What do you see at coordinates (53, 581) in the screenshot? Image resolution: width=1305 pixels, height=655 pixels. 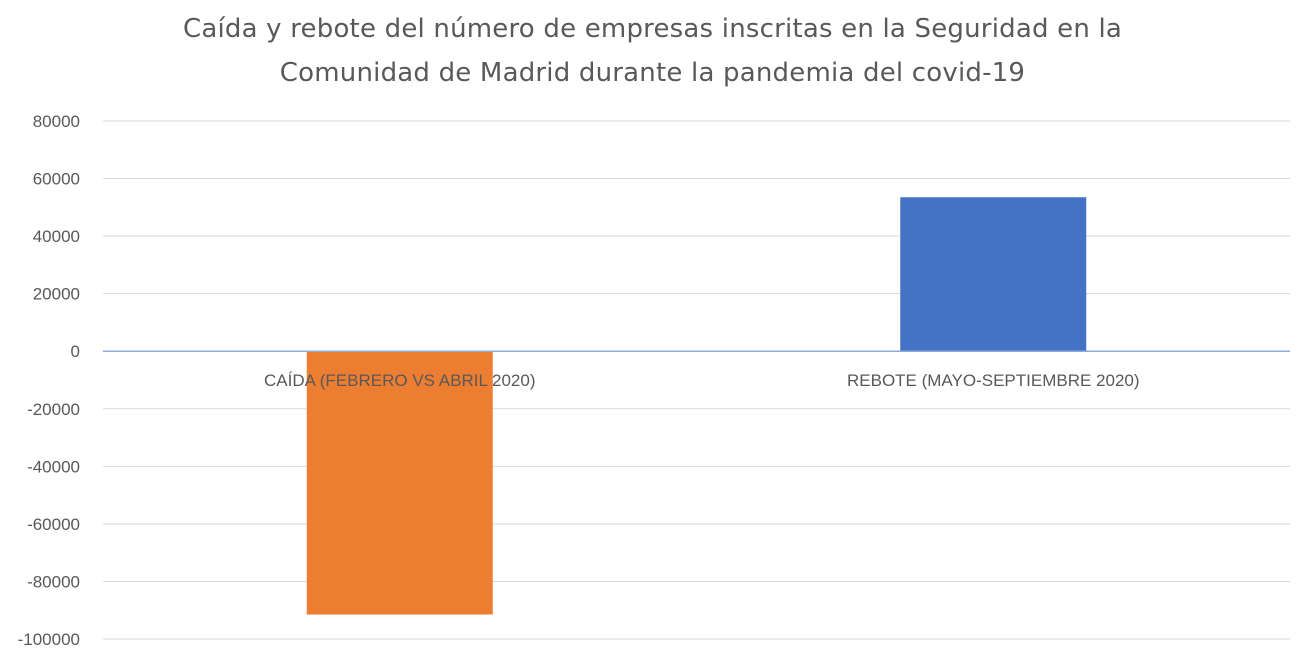 I see `y-tick-label: -80000` at bounding box center [53, 581].